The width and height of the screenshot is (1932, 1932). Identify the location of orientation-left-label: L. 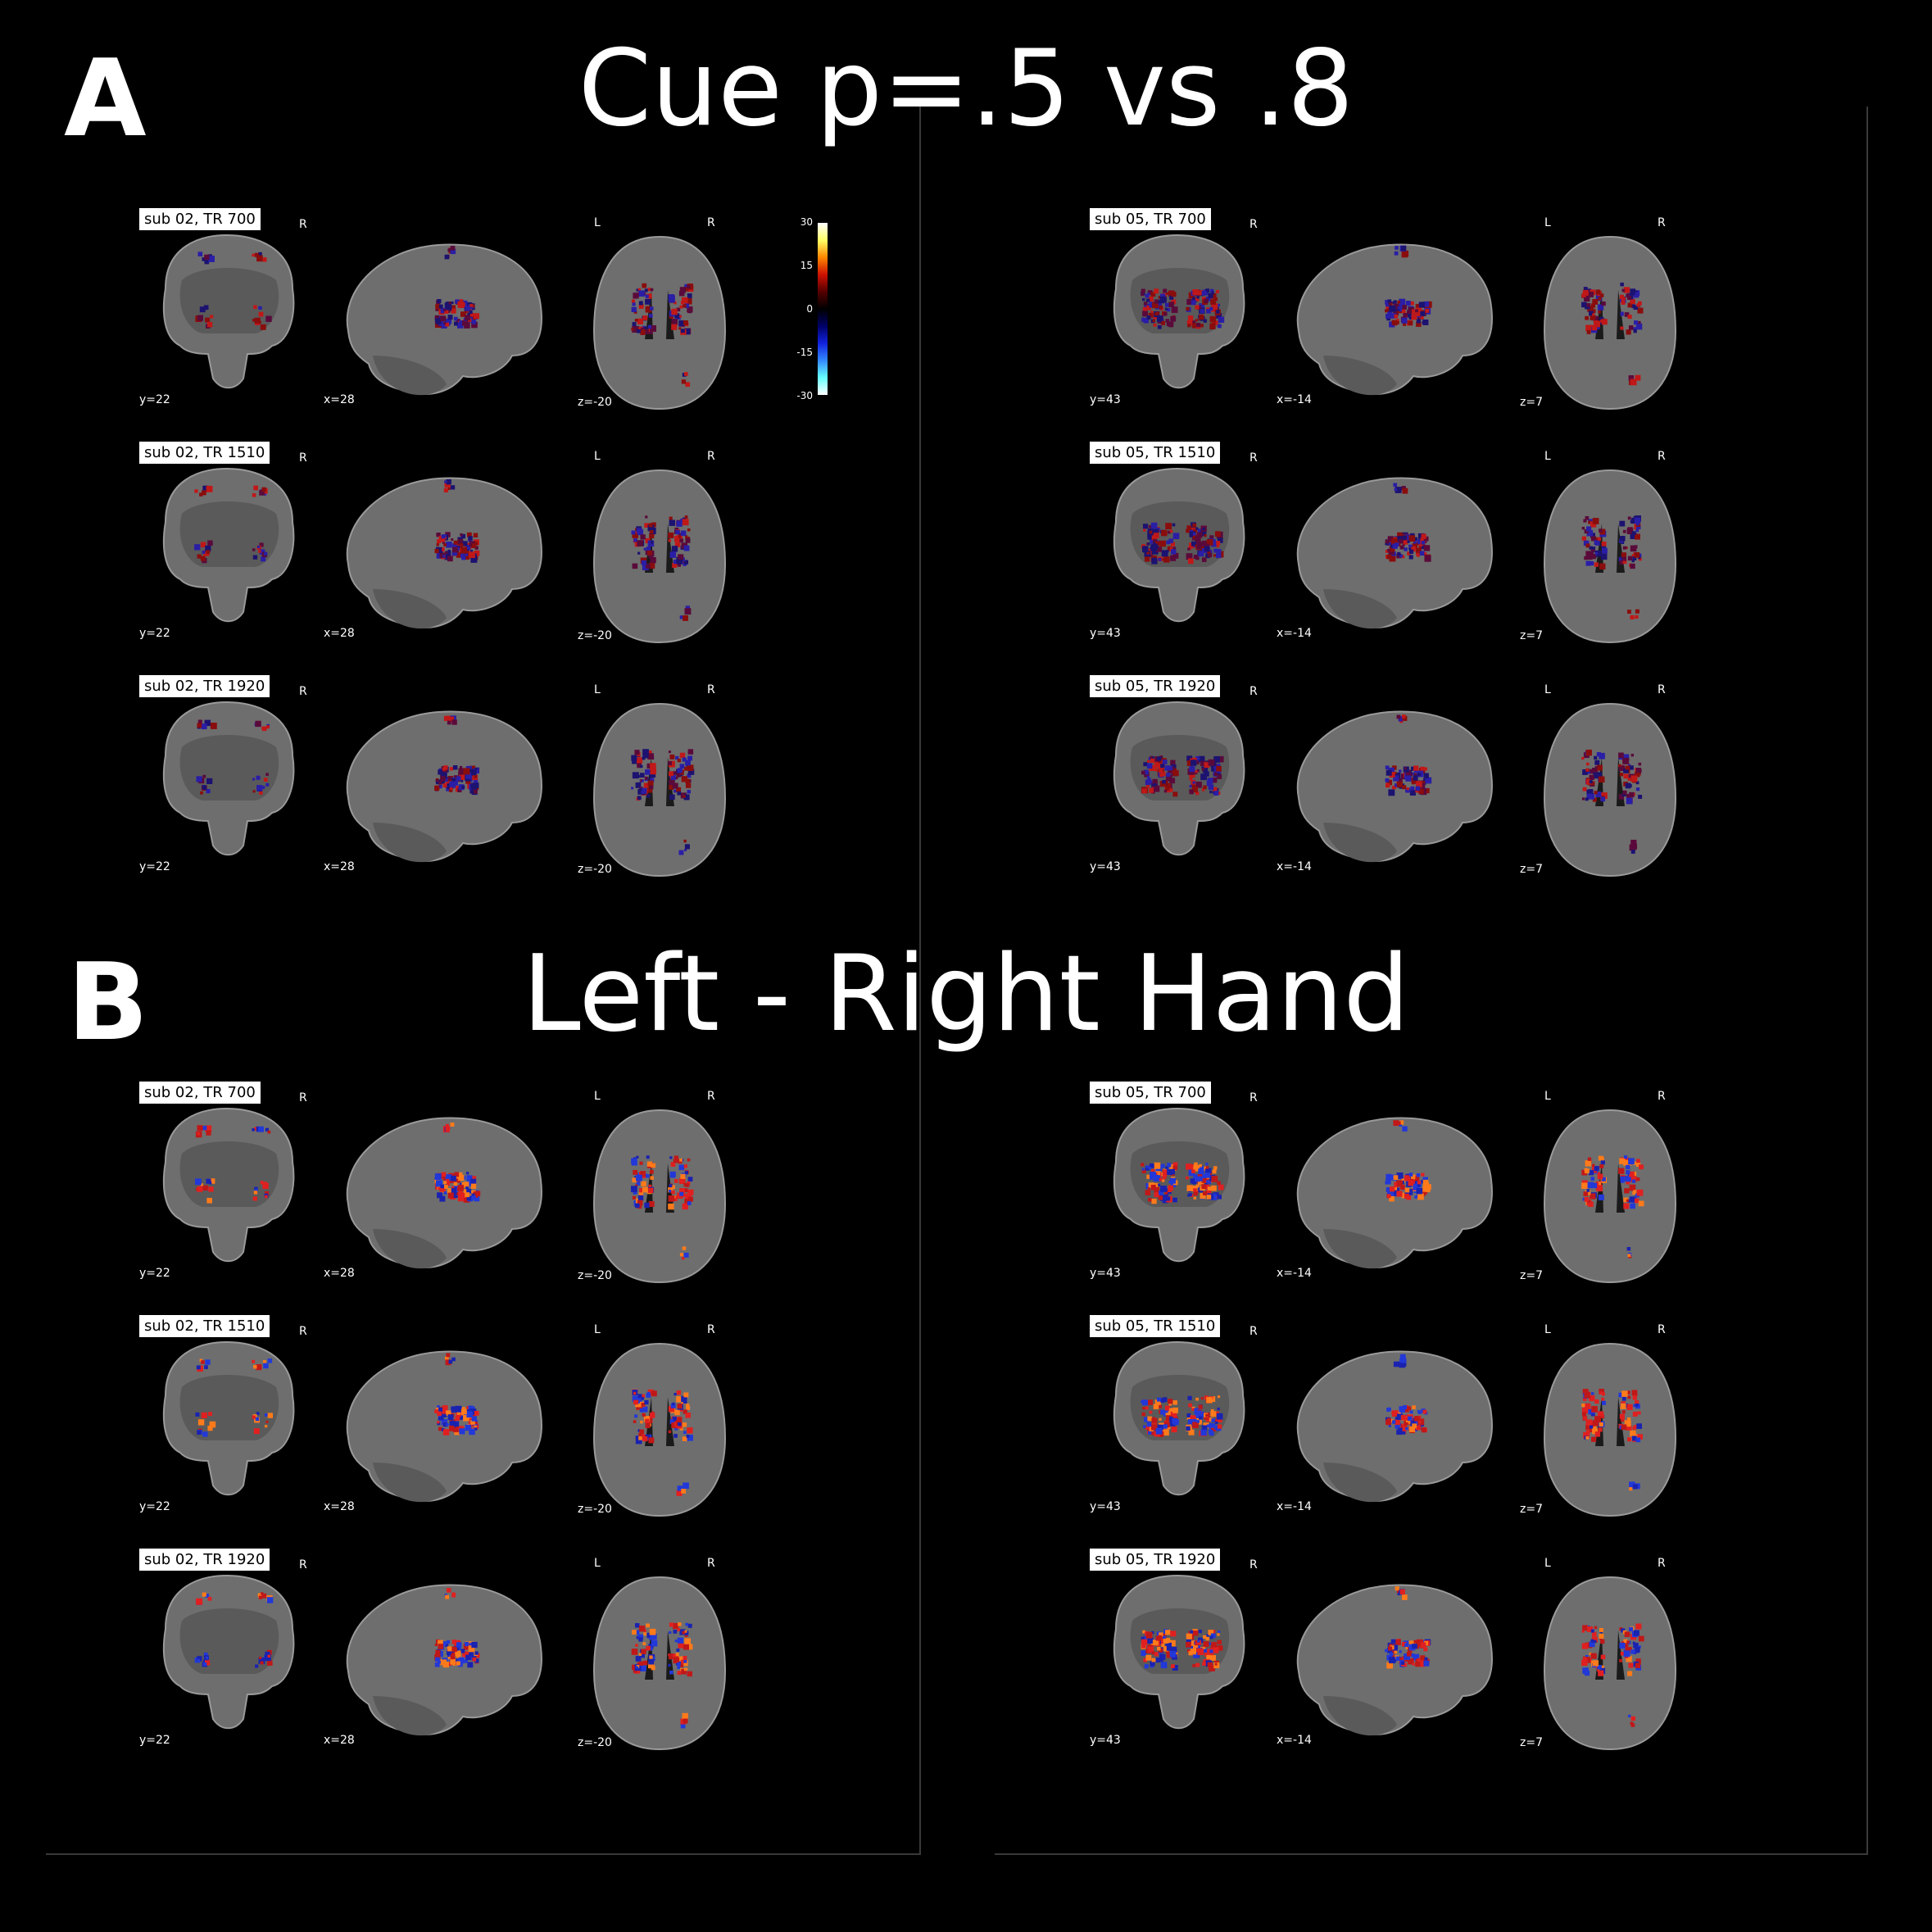
(597, 1329).